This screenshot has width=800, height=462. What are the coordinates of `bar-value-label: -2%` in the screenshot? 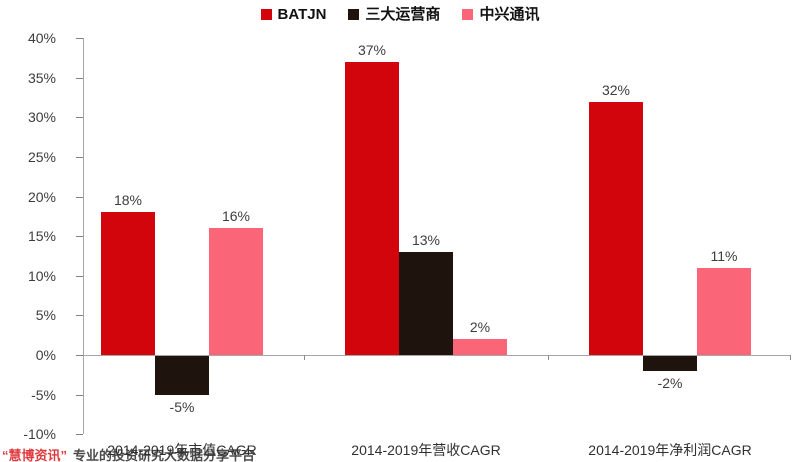 It's located at (670, 382).